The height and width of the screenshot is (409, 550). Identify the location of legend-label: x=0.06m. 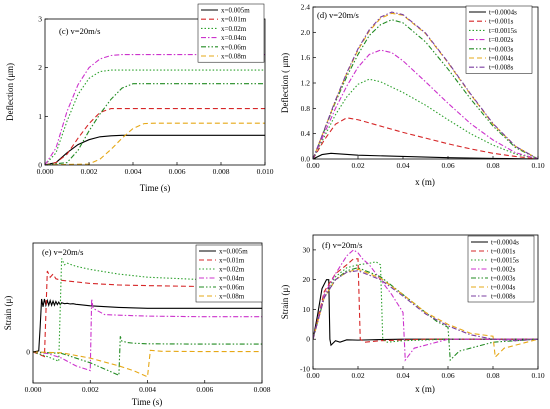
(234, 47).